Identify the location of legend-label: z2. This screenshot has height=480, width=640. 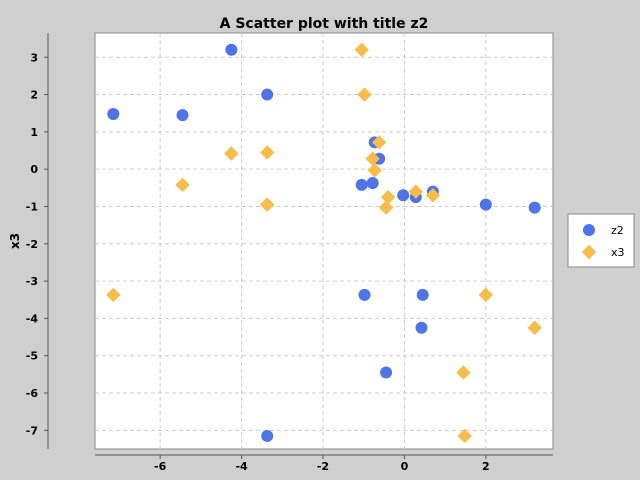
(617, 230).